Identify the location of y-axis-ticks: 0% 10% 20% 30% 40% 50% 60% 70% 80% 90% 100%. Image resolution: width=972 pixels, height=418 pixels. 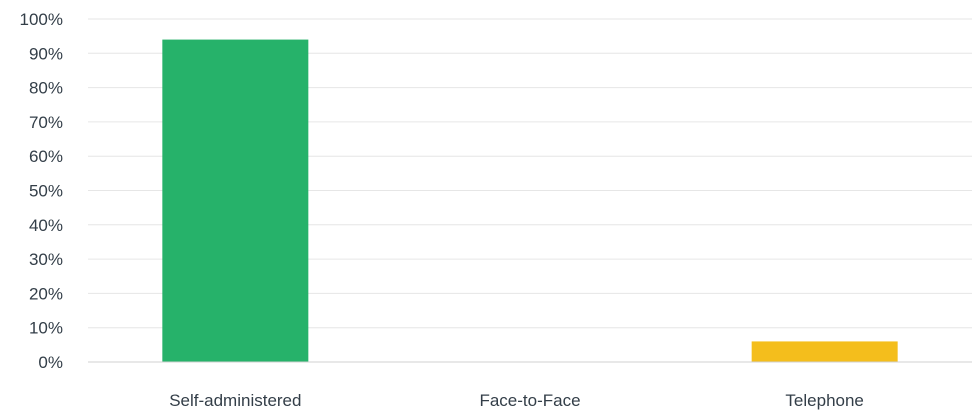
(41, 191).